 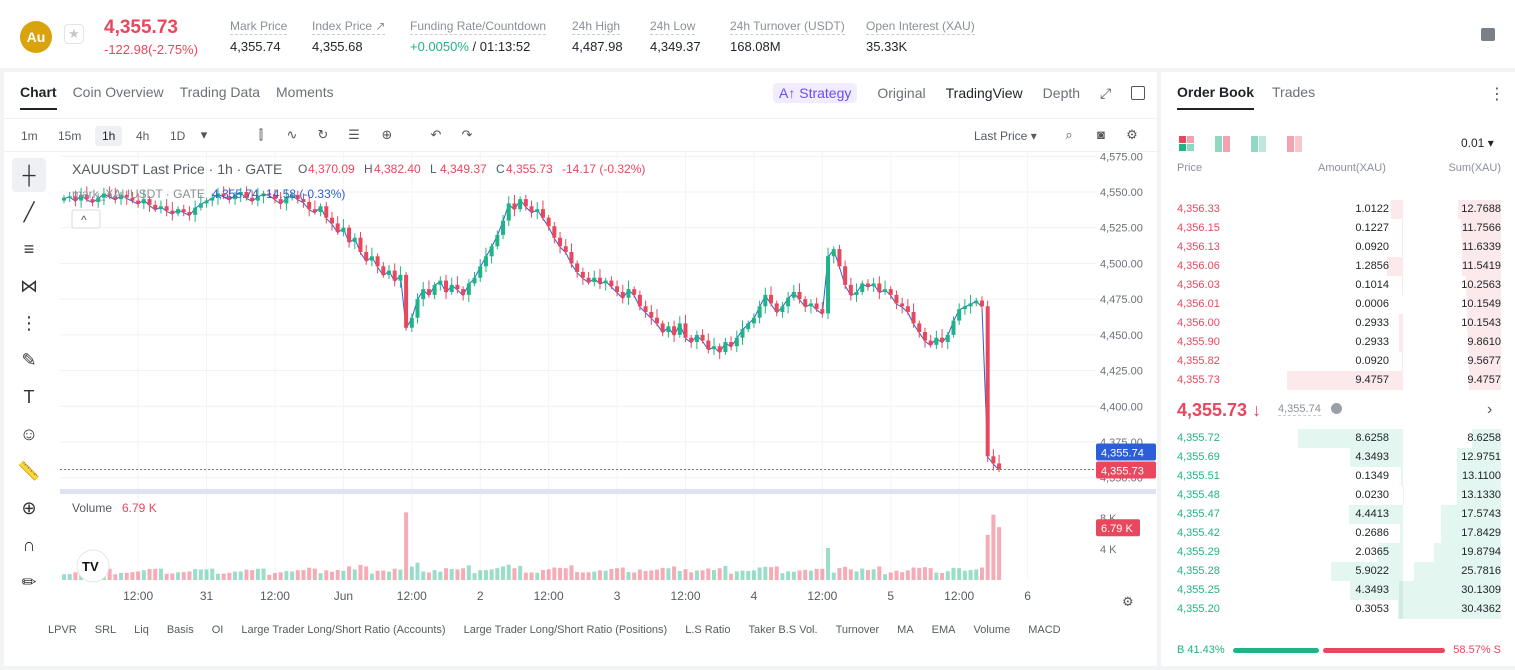 What do you see at coordinates (943, 630) in the screenshot?
I see `indicator-11: EMA` at bounding box center [943, 630].